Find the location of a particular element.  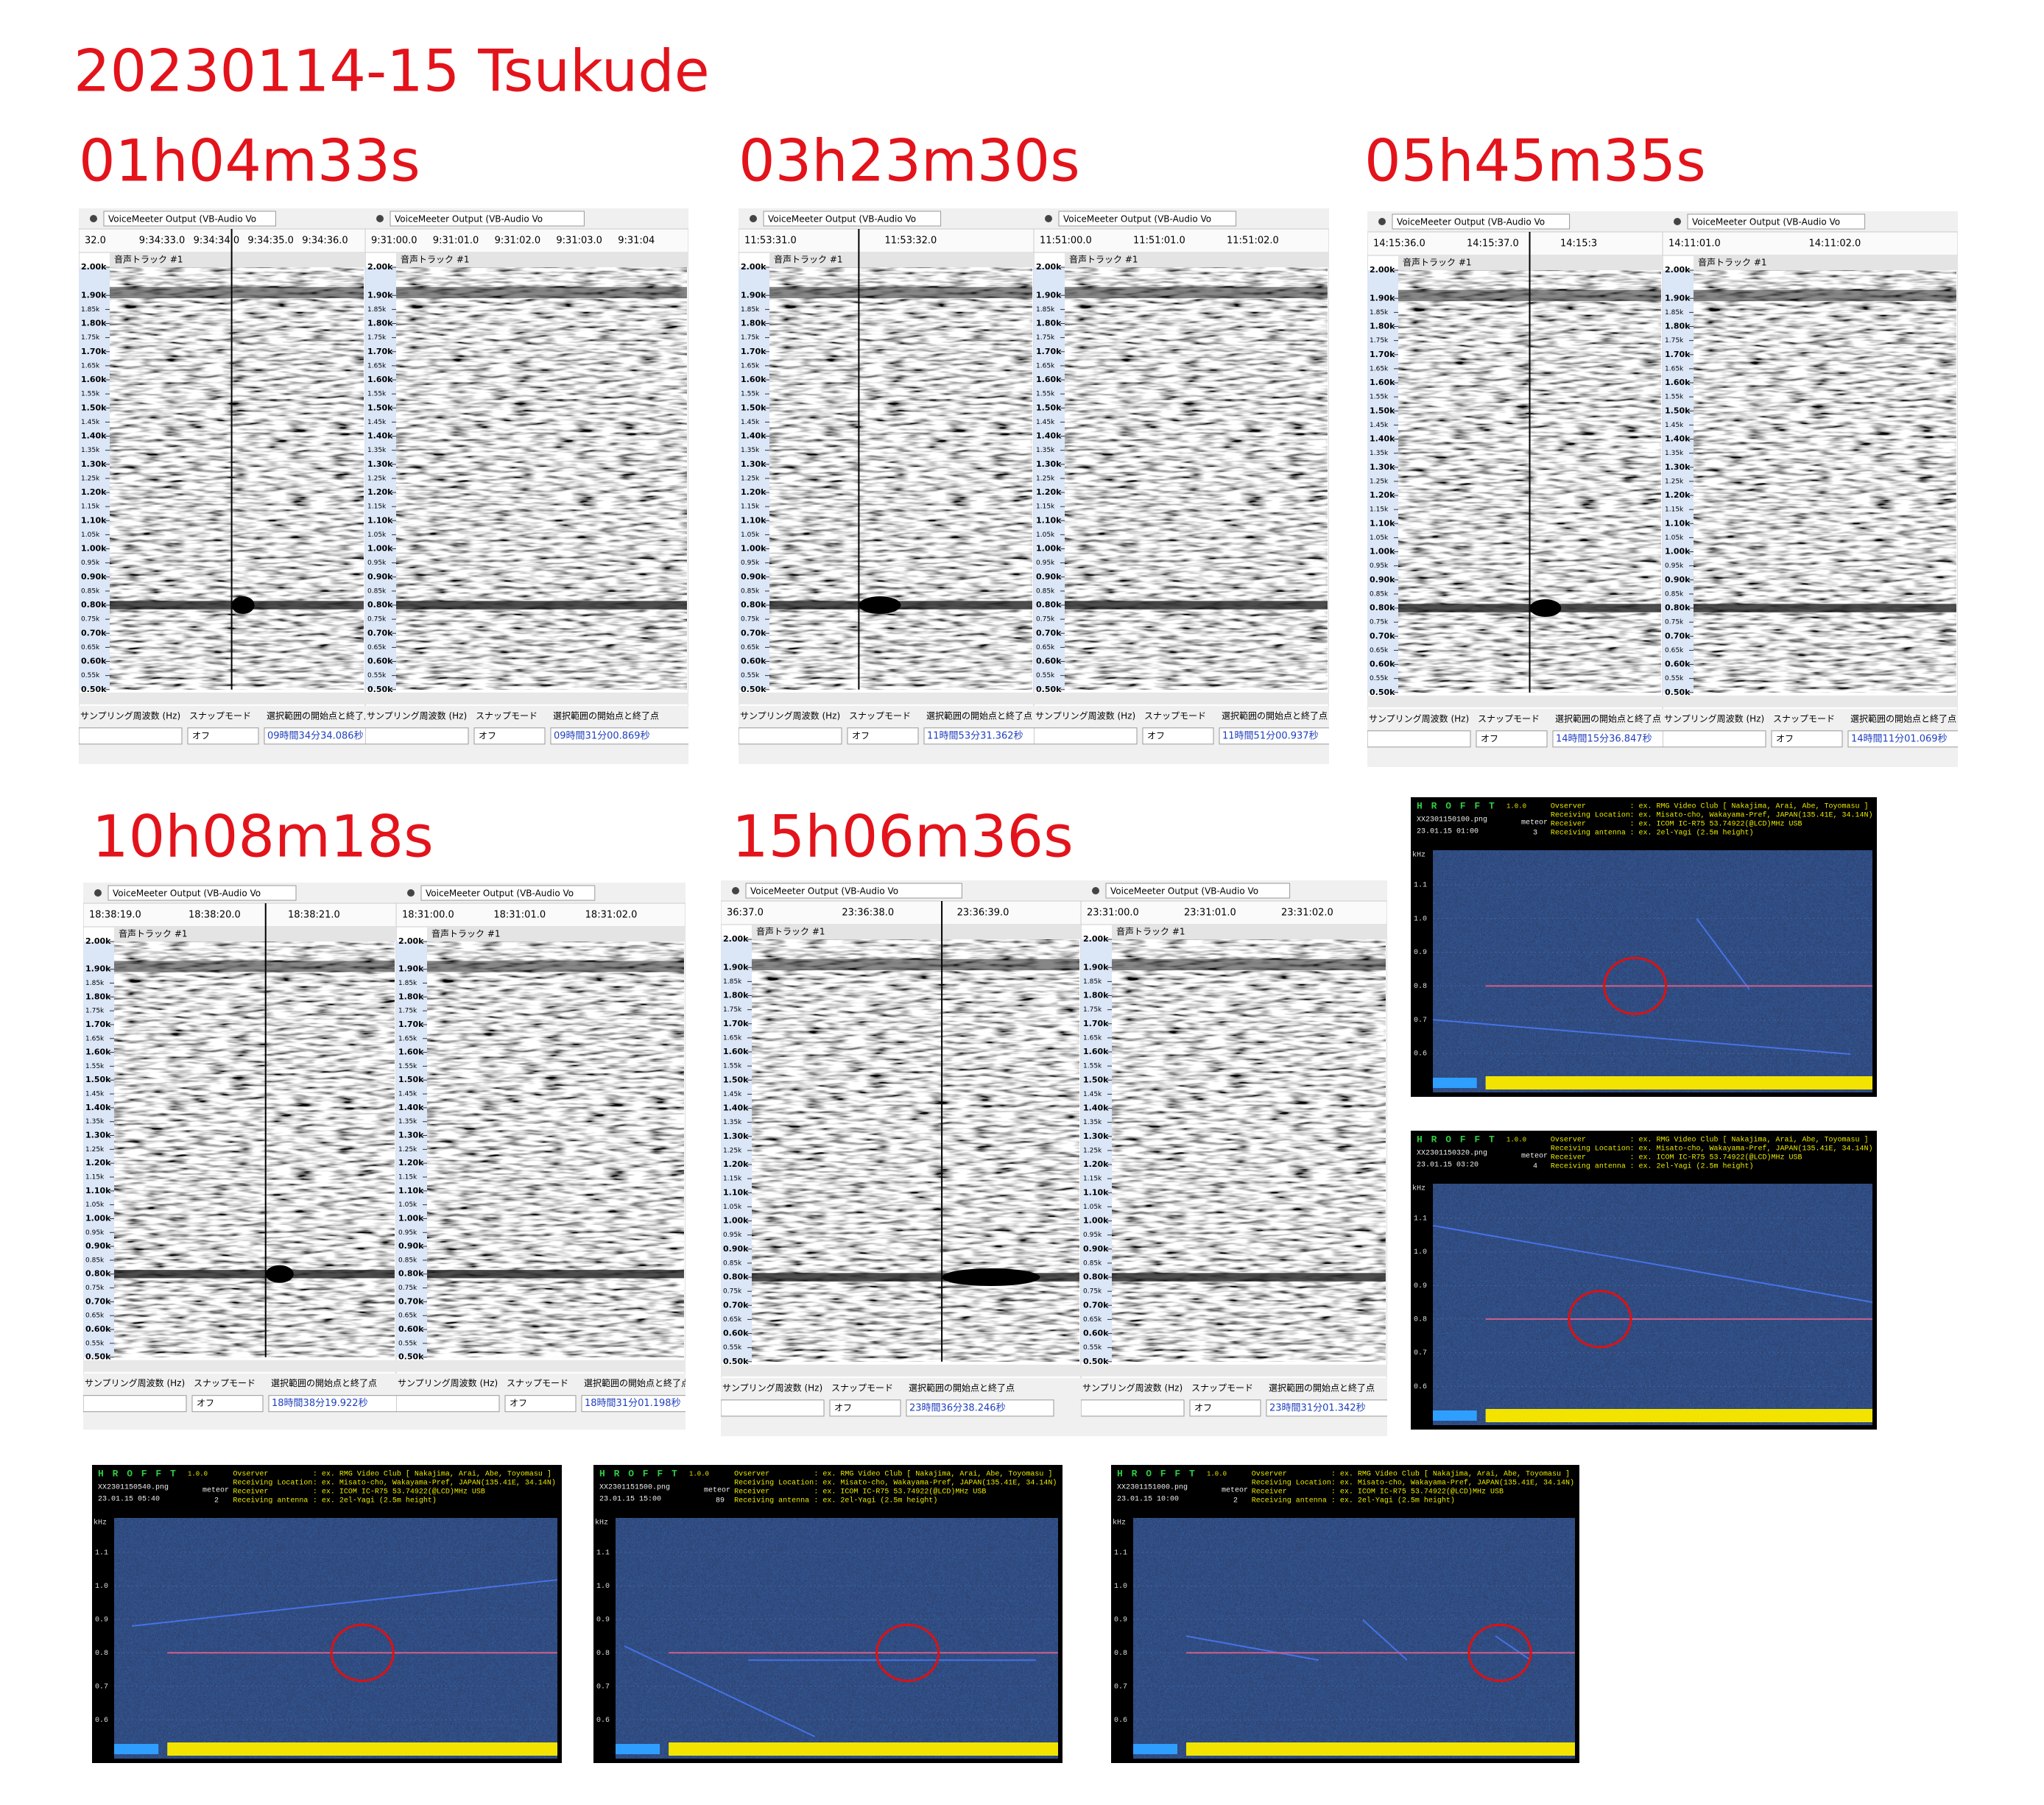

freq-tick-label: 1.30k is located at coordinates (1096, 1136).